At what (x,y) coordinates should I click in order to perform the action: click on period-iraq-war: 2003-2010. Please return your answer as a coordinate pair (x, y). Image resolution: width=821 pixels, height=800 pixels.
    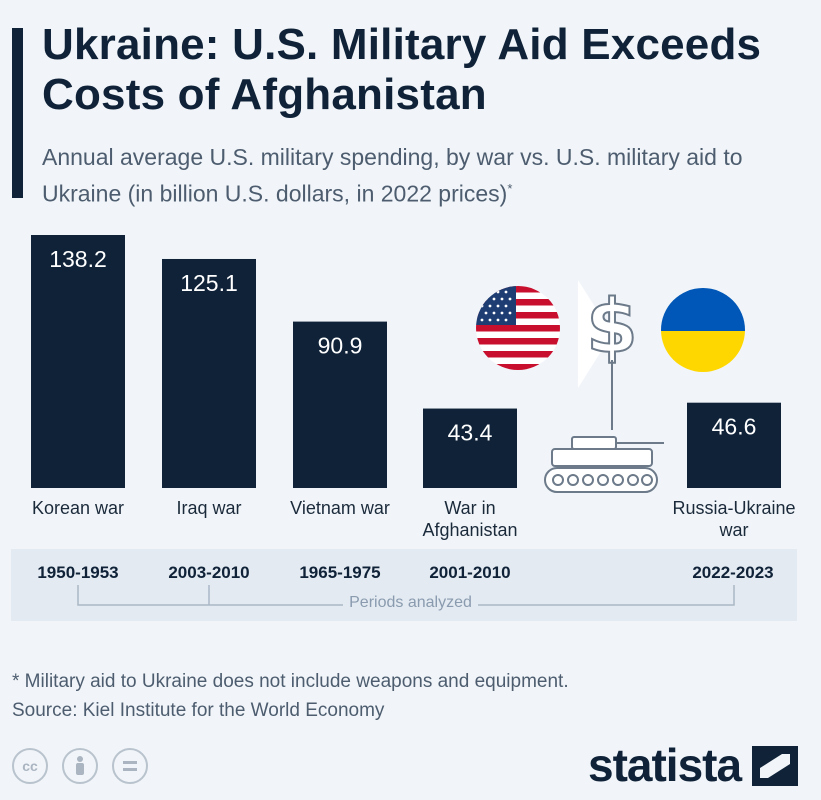
    Looking at the image, I should click on (209, 572).